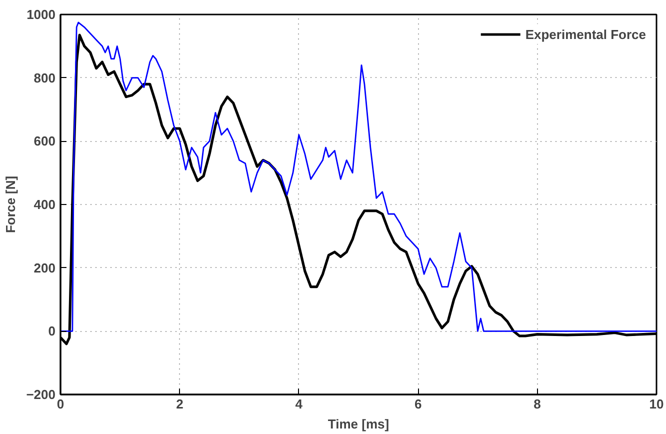  What do you see at coordinates (10, 205) in the screenshot?
I see `y-axis-title: Force [N]` at bounding box center [10, 205].